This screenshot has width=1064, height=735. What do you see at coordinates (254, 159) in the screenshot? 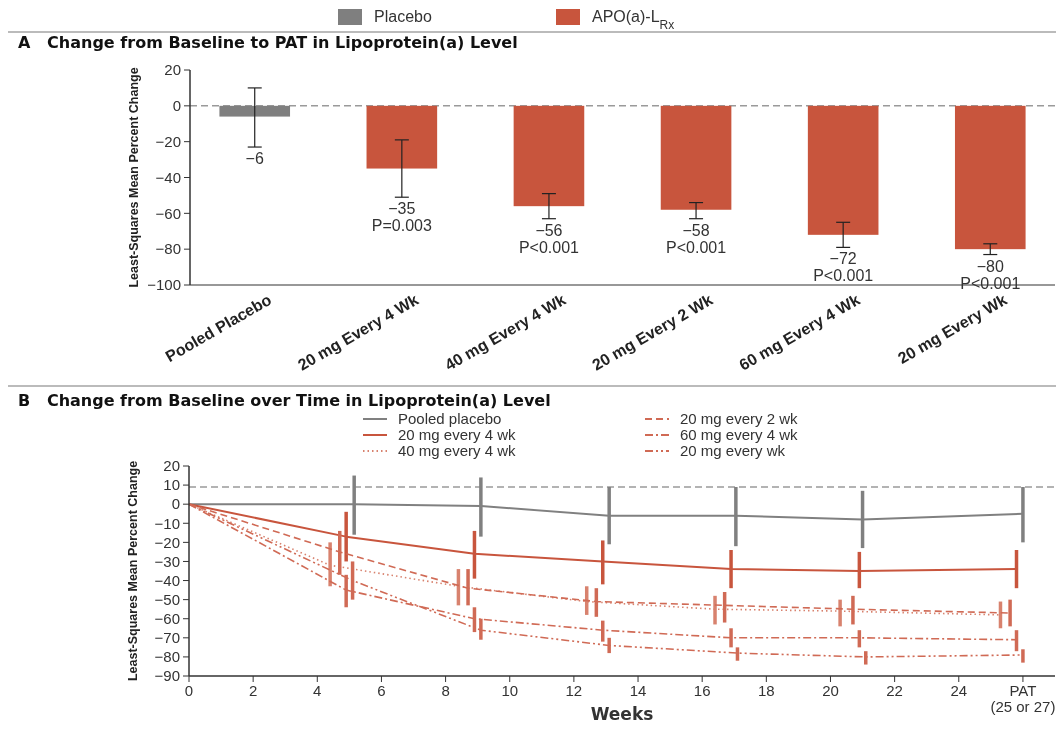
I see `data-label: −6` at bounding box center [254, 159].